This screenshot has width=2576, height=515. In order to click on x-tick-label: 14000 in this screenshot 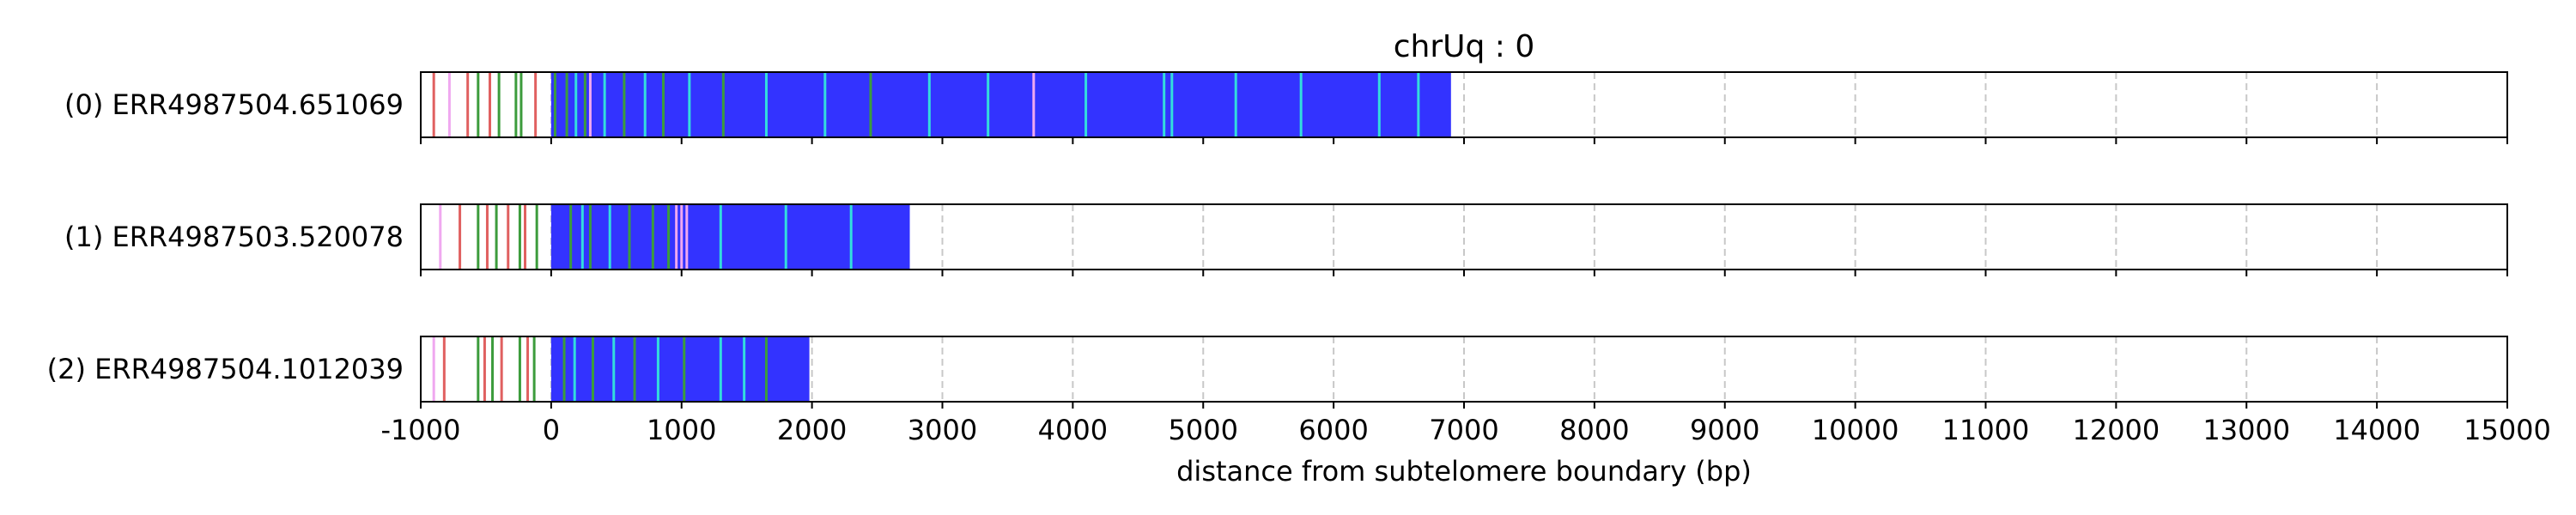, I will do `click(2377, 430)`.